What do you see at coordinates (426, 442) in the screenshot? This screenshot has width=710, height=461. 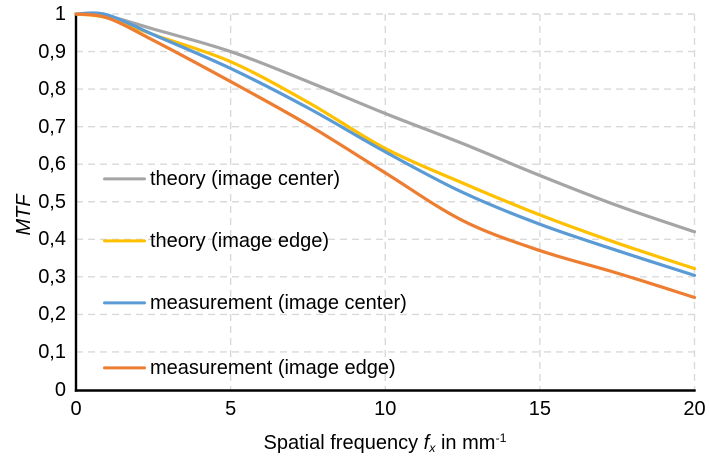 I see `x-axis-symbol: f` at bounding box center [426, 442].